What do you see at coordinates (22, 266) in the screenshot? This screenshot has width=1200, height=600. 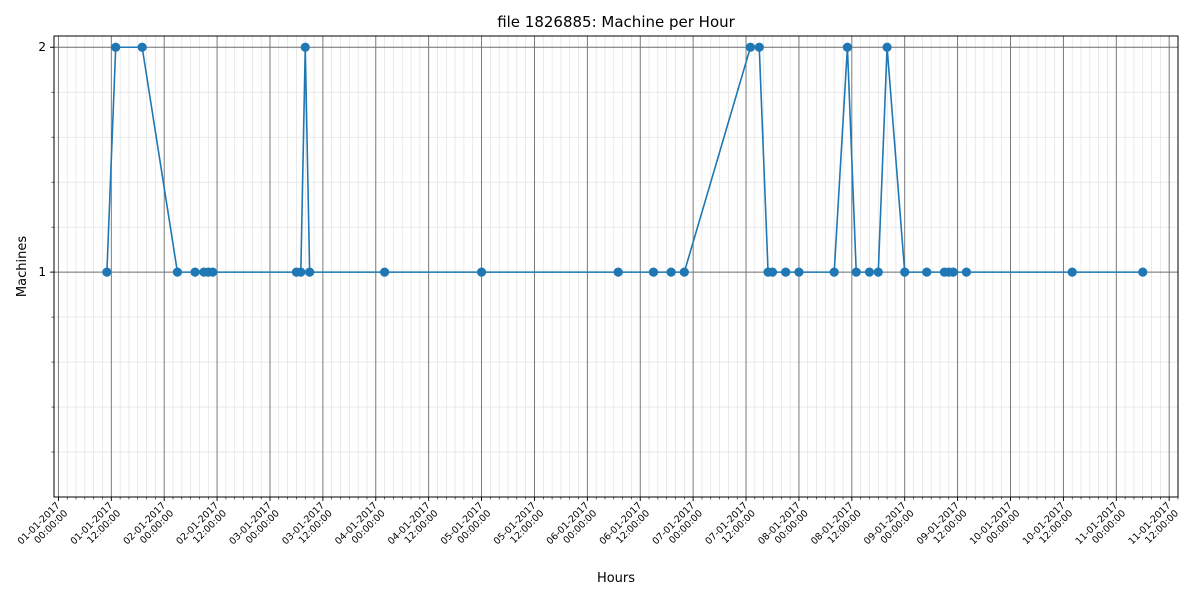 I see `y-axis-label: Machines` at bounding box center [22, 266].